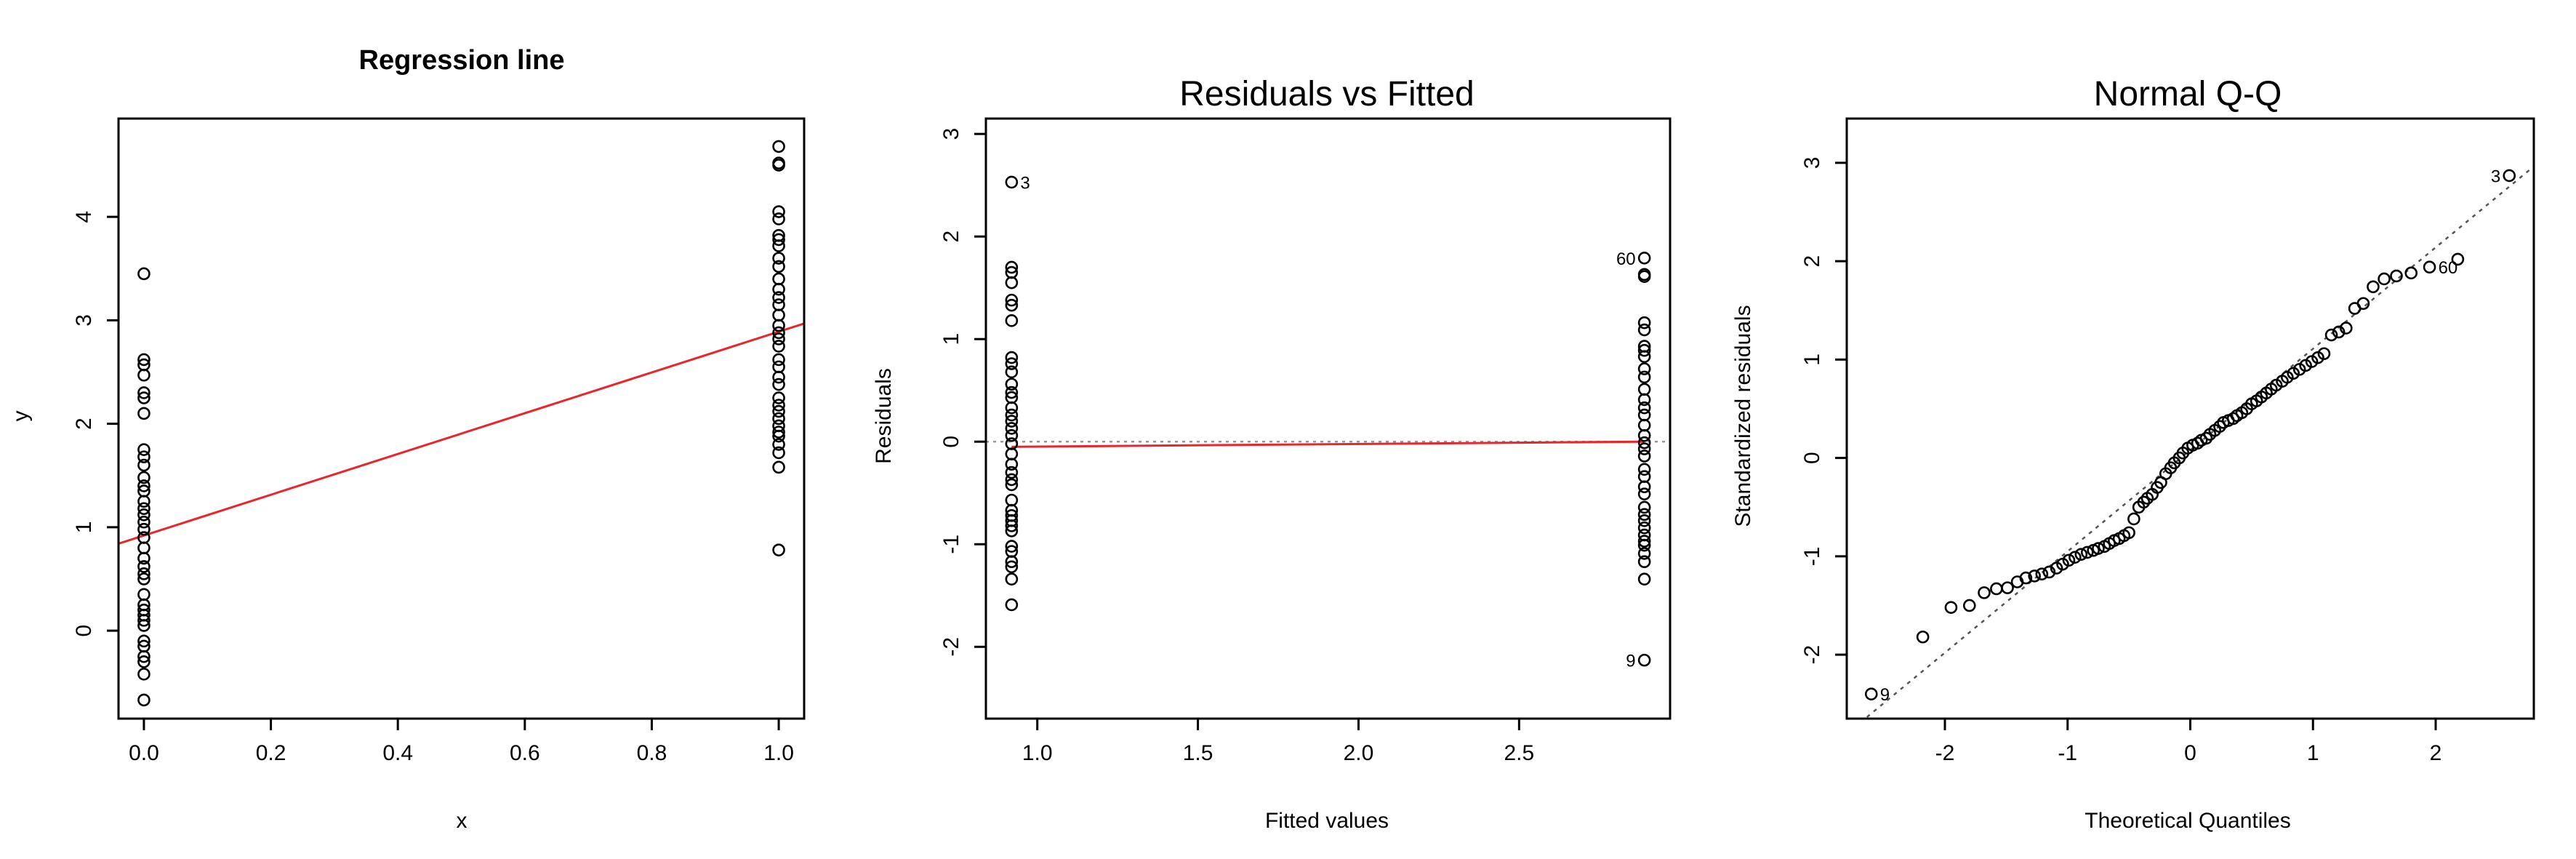 This screenshot has height=859, width=2576. Describe the element at coordinates (1812, 557) in the screenshot. I see `qq-y-tick-label: -1` at that location.